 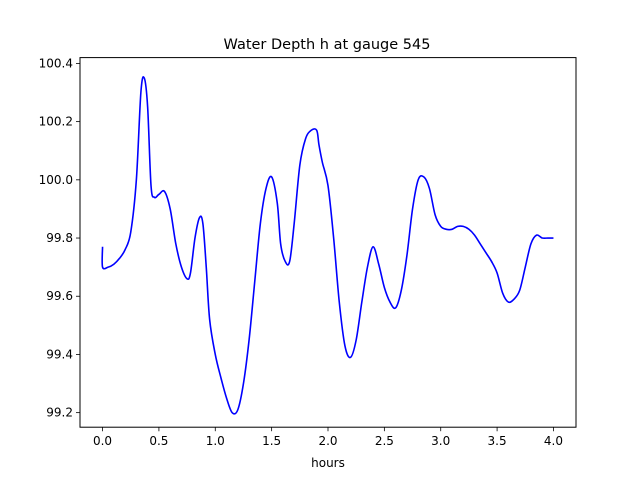 I want to click on x-tick-label: 2.5, so click(x=384, y=441).